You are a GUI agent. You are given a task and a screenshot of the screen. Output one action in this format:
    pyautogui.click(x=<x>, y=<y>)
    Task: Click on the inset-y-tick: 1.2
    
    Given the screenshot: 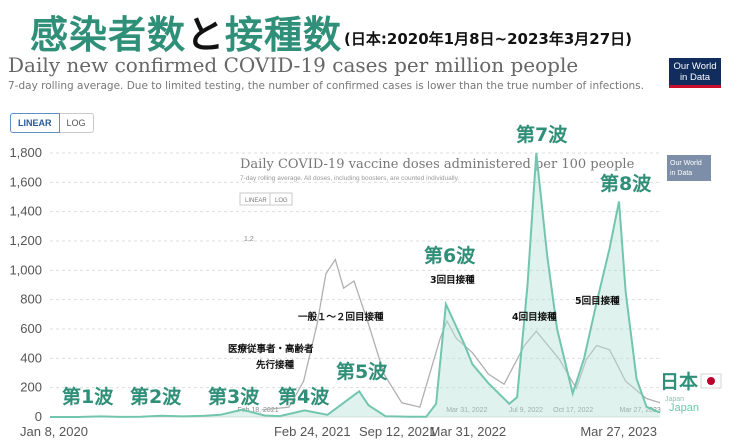 What is the action you would take?
    pyautogui.click(x=249, y=239)
    